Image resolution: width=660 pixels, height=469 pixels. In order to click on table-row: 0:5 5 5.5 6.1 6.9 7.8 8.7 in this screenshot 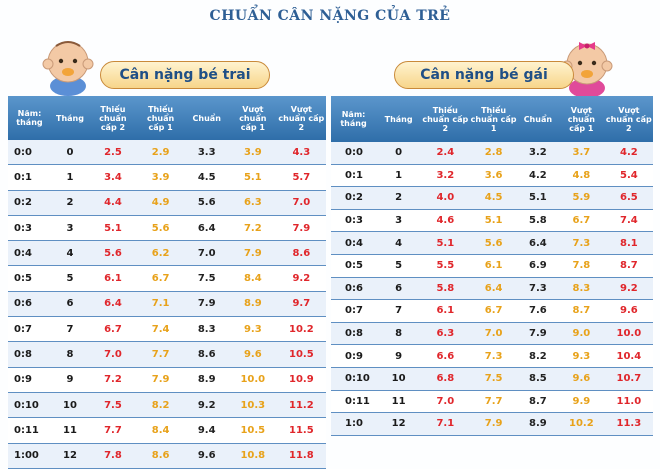, I will do `click(492, 266)`.